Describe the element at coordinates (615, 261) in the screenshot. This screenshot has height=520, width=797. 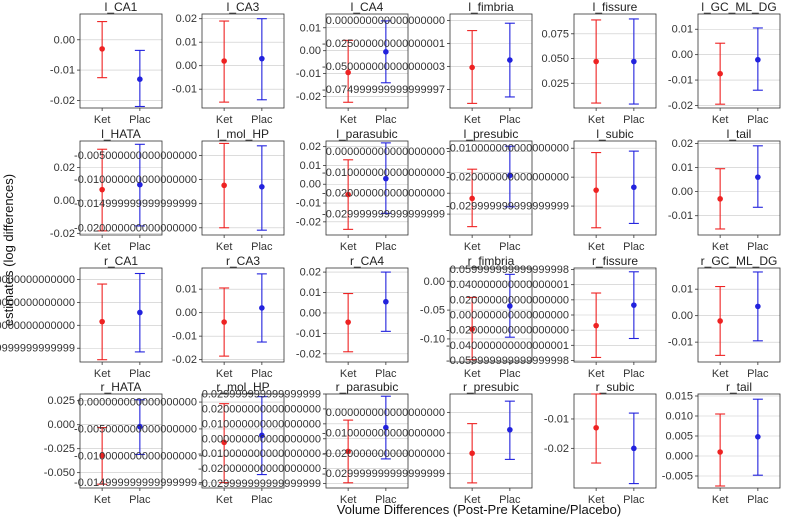
I see `panel-title: r_fissure` at that location.